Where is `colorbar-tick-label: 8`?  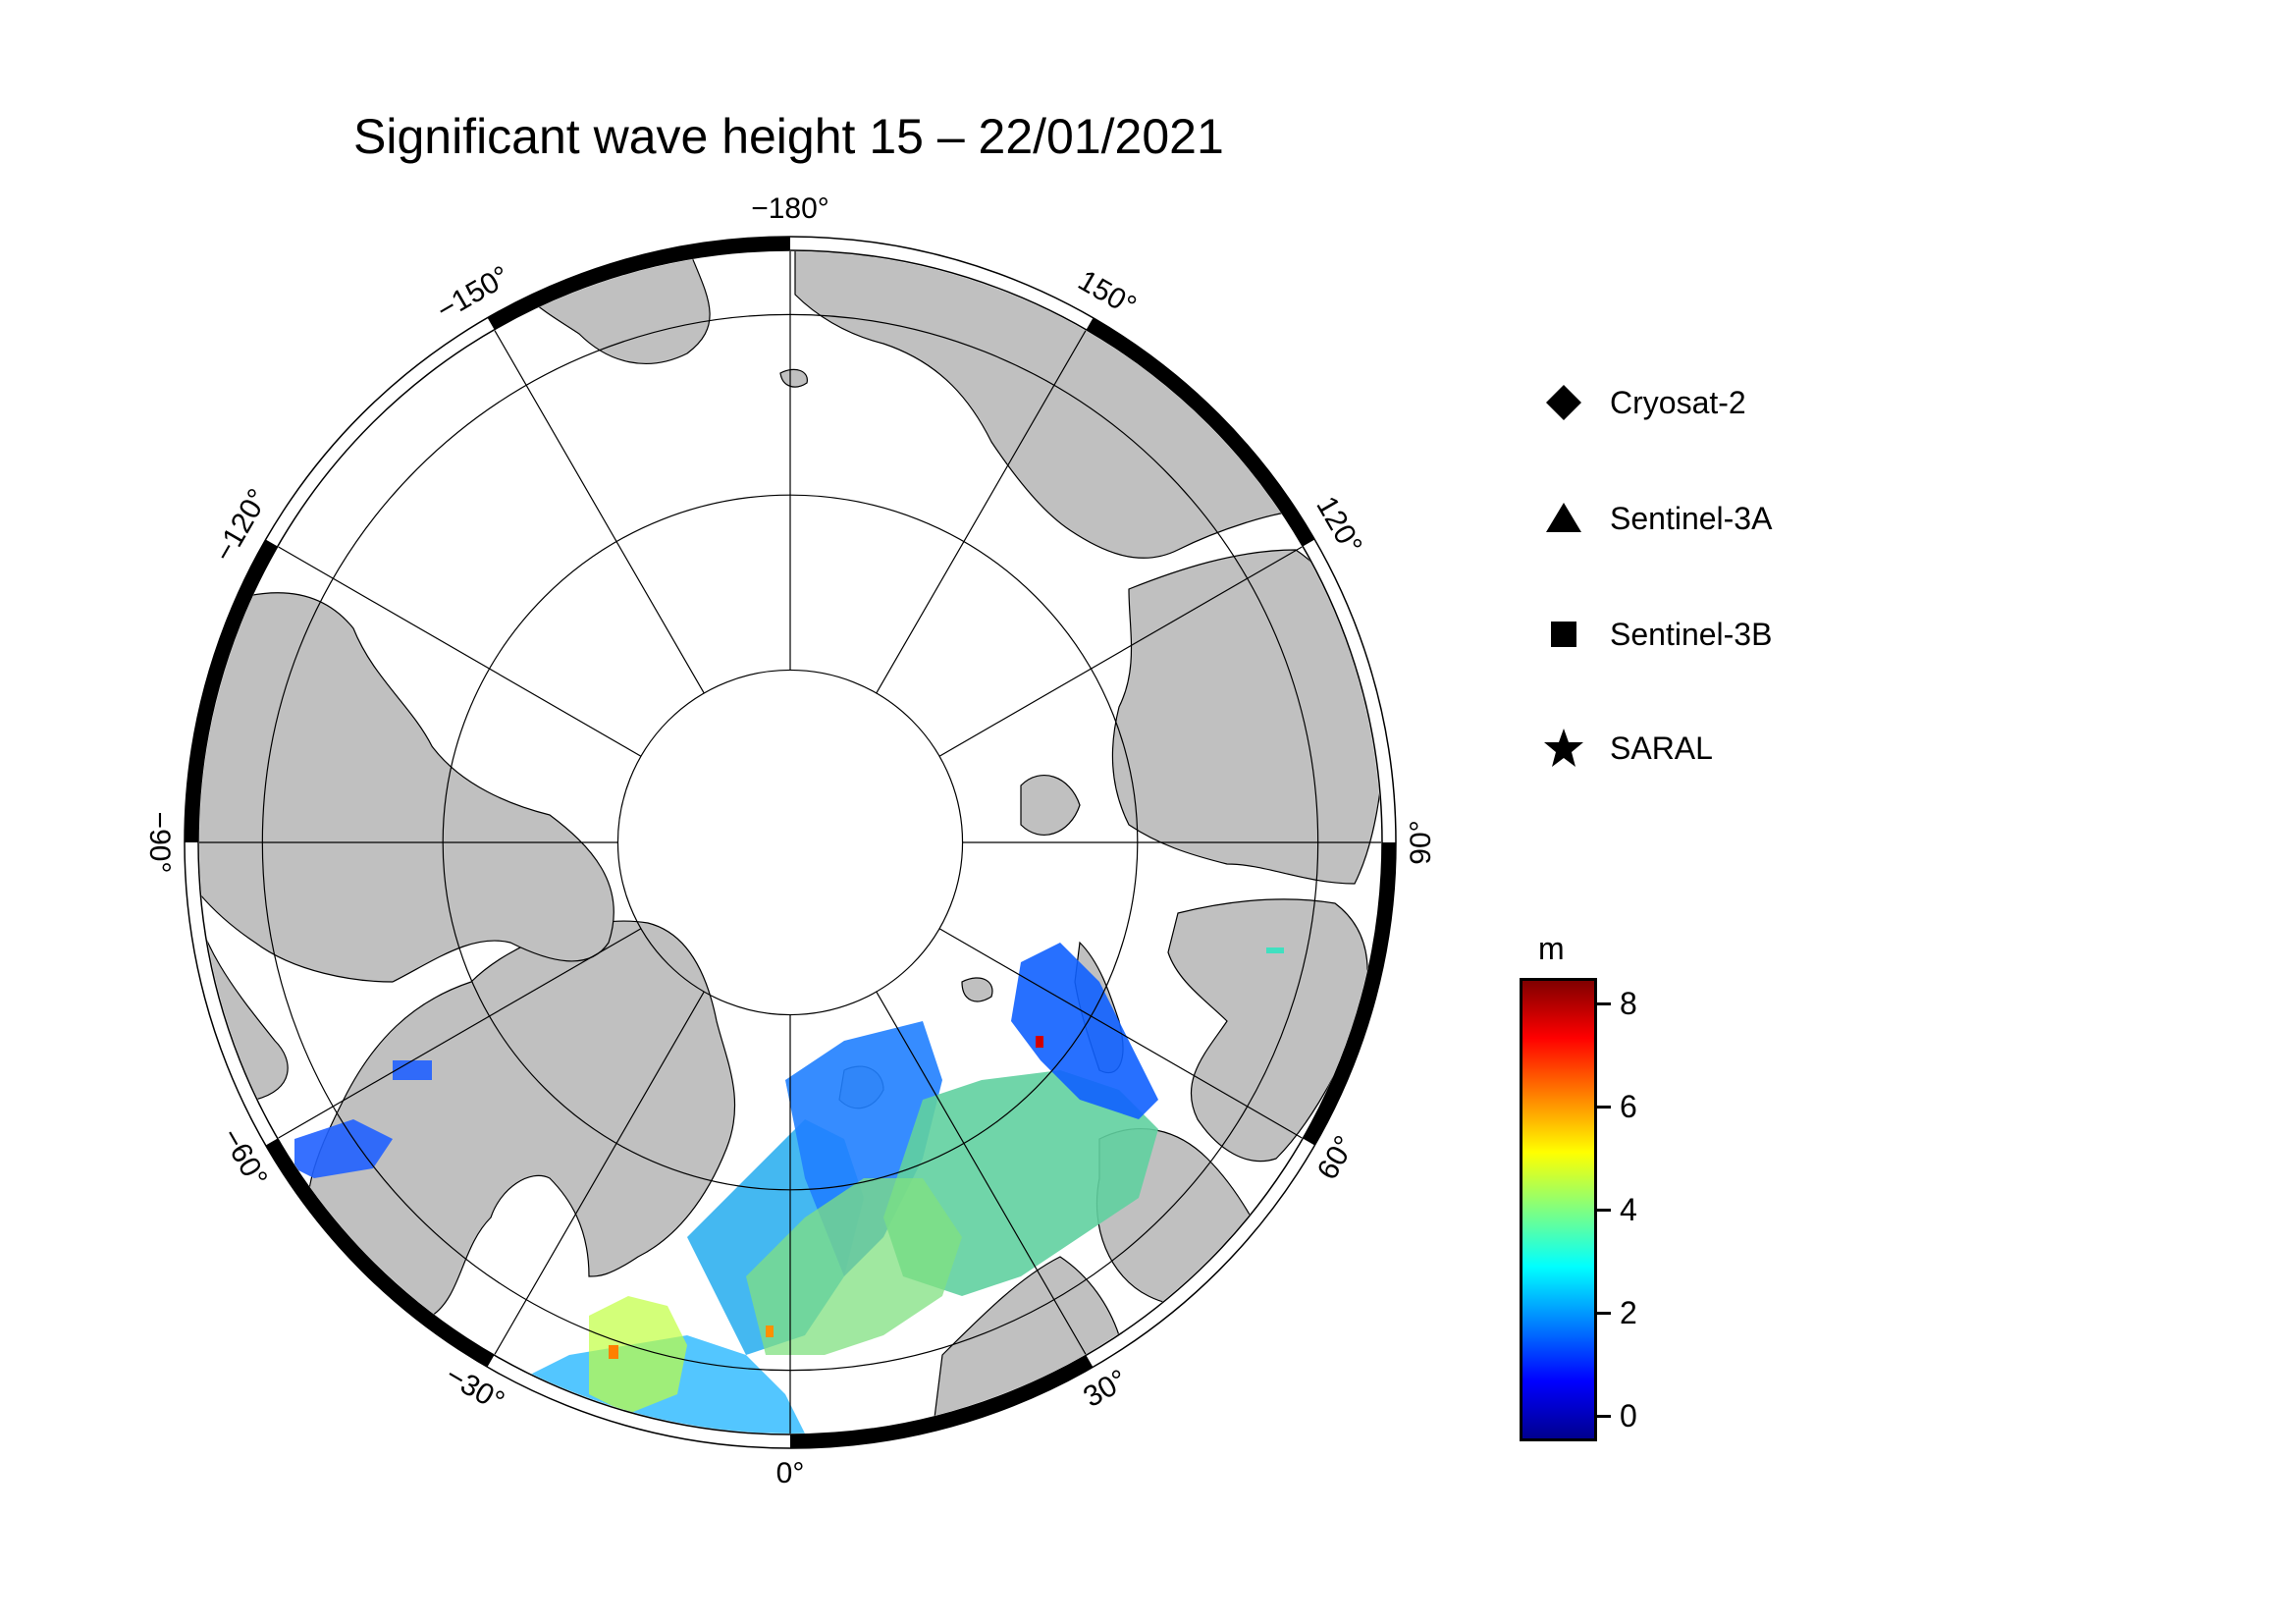 colorbar-tick-label: 8 is located at coordinates (1628, 1004).